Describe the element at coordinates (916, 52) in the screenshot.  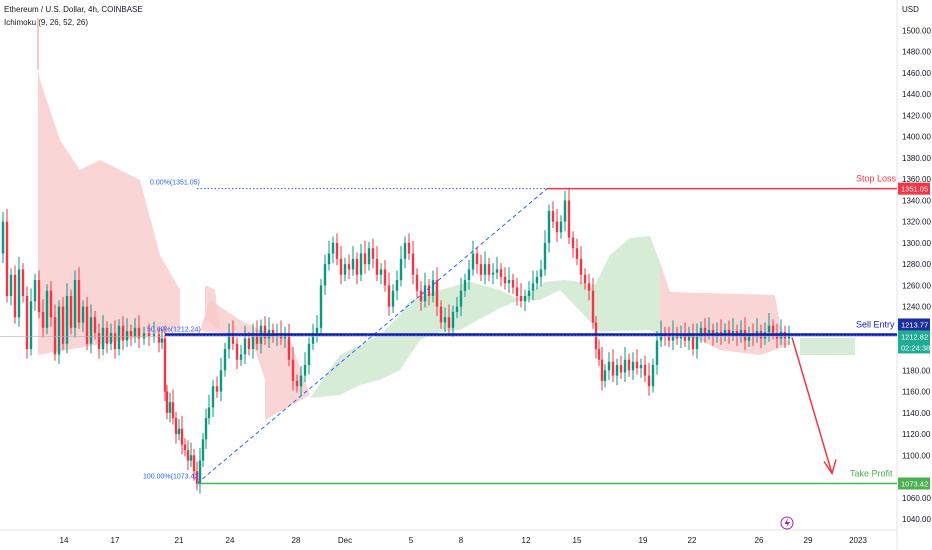
I see `price-tick-label: 1480.00` at that location.